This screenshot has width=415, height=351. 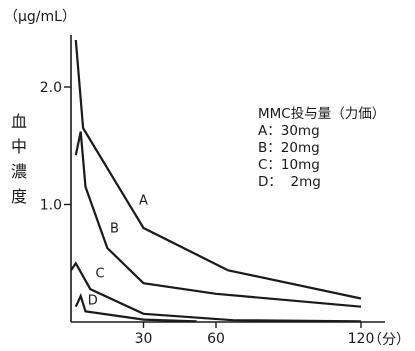 What do you see at coordinates (51, 206) in the screenshot?
I see `y-tick-label: 1.0` at bounding box center [51, 206].